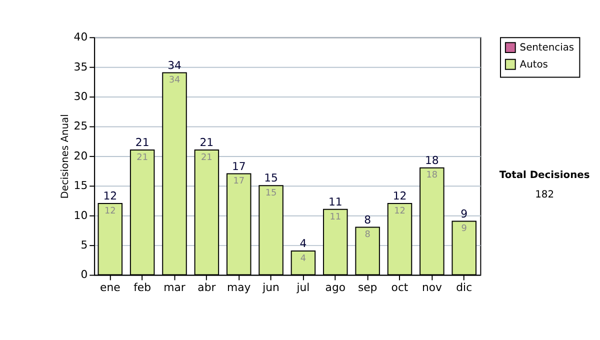  I want to click on x-tick-label: dic, so click(464, 287).